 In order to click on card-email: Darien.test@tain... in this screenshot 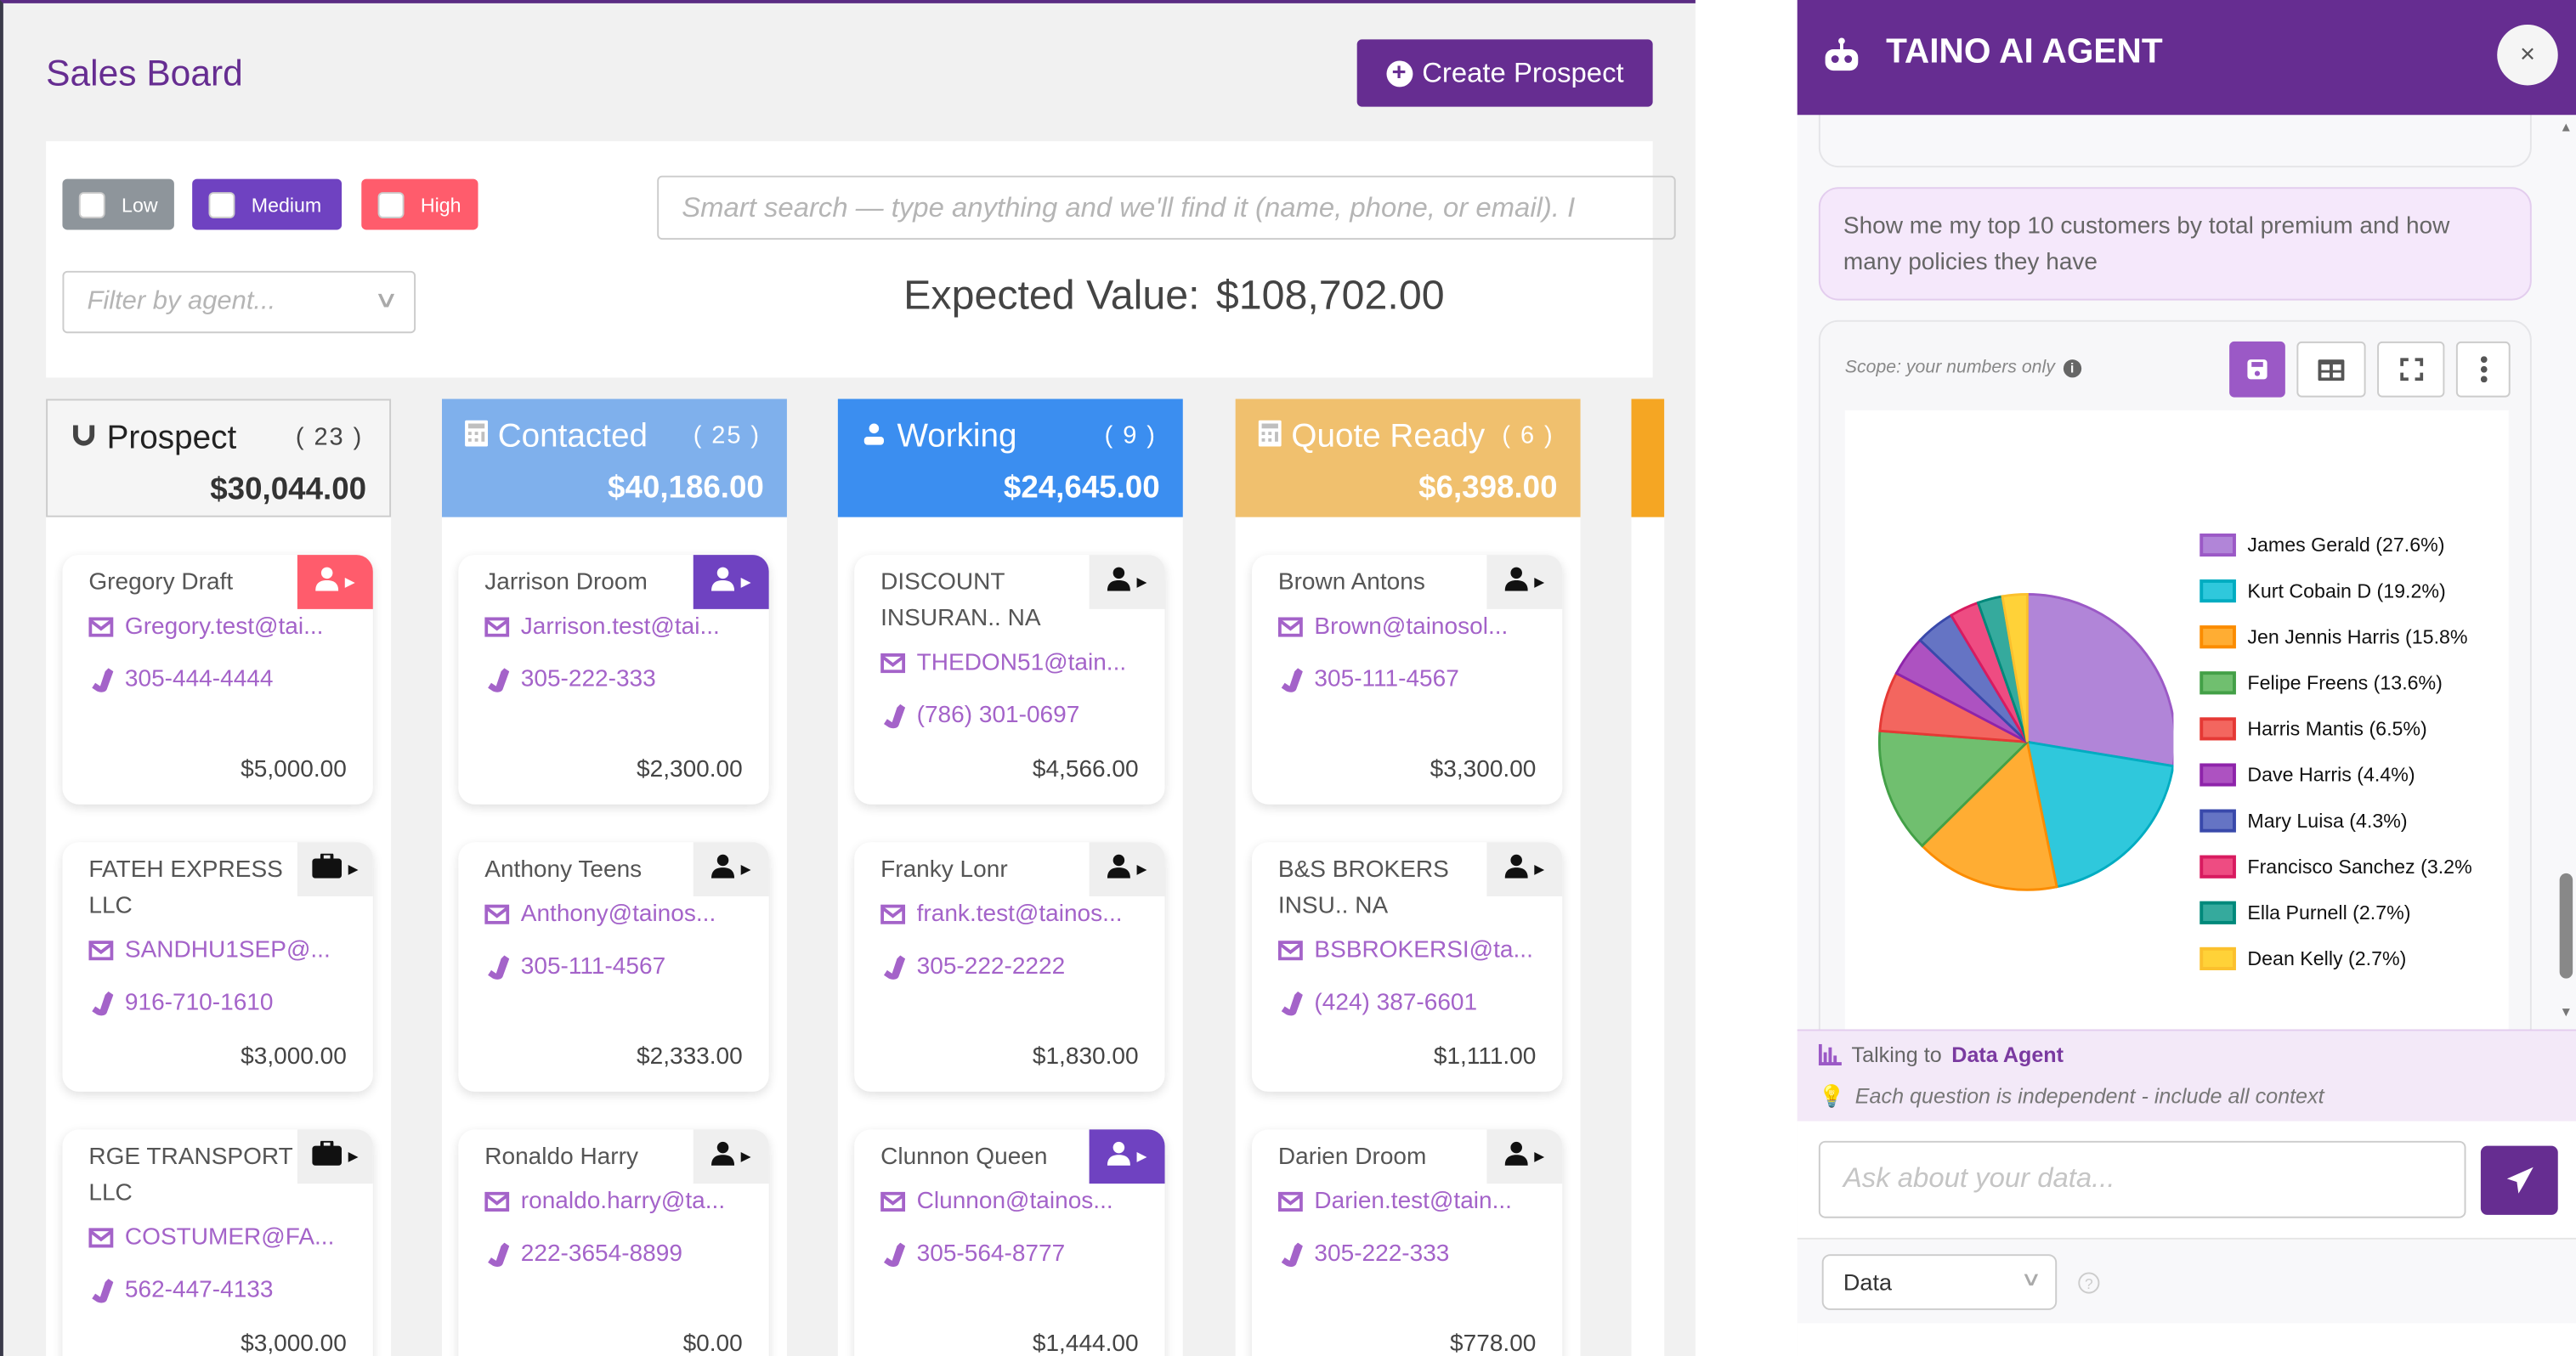, I will do `click(1419, 1202)`.